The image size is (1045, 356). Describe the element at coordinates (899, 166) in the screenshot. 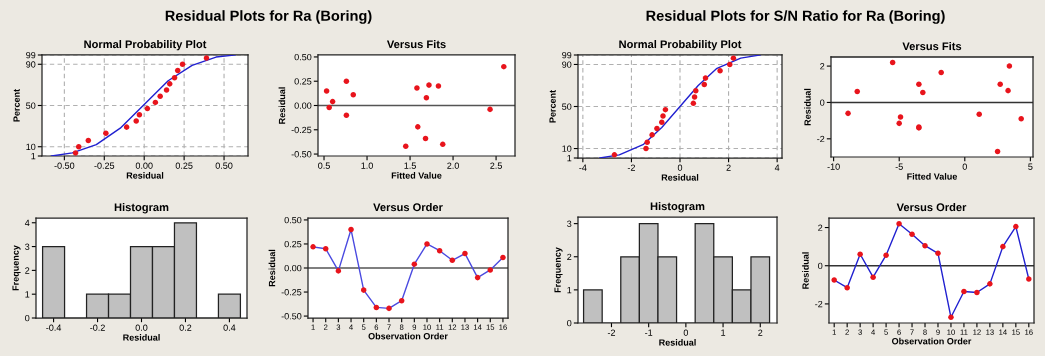

I see `x-tick-label: -5` at that location.